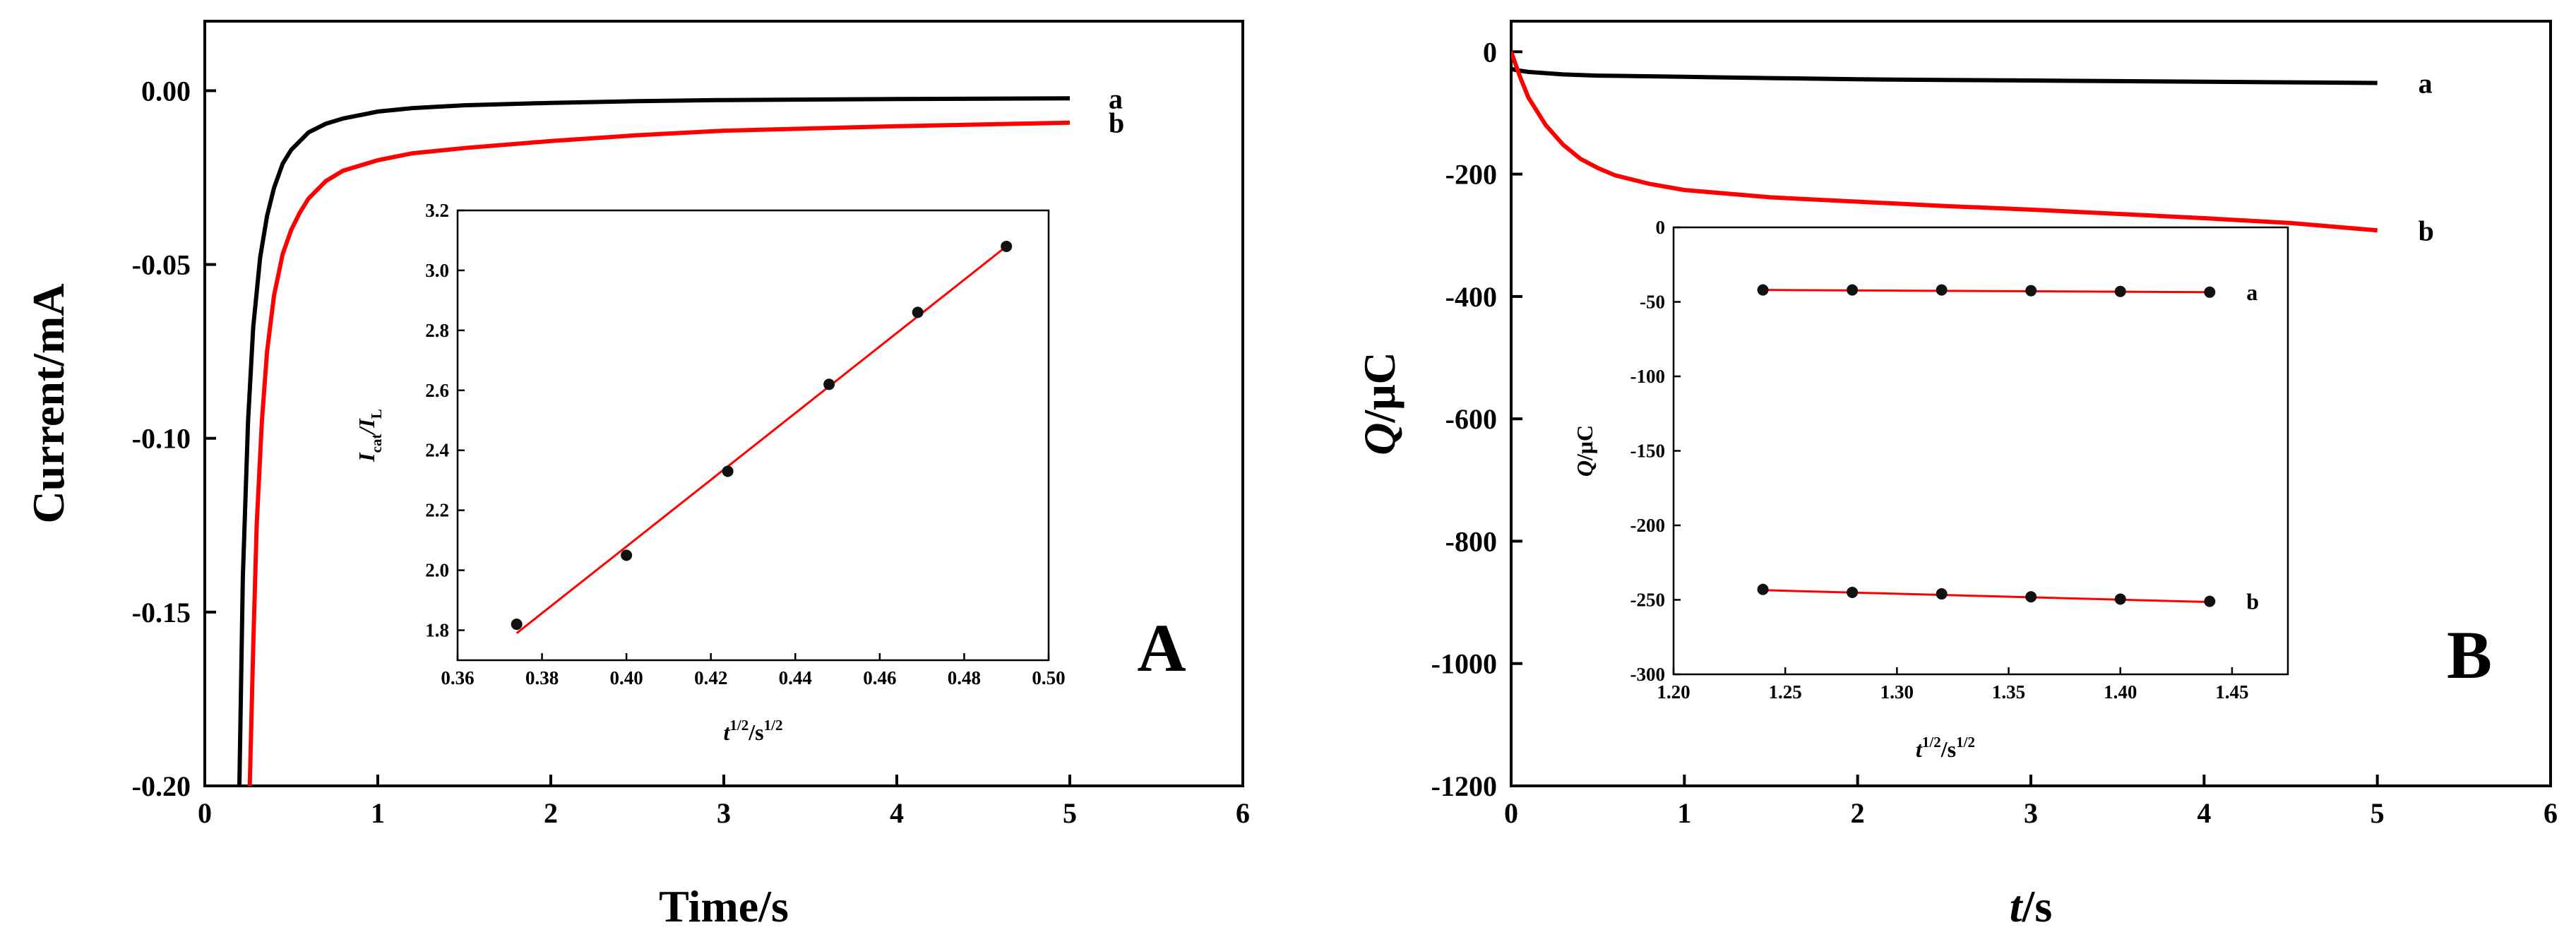  Describe the element at coordinates (376, 414) in the screenshot. I see `inset-y-title-part: L` at that location.